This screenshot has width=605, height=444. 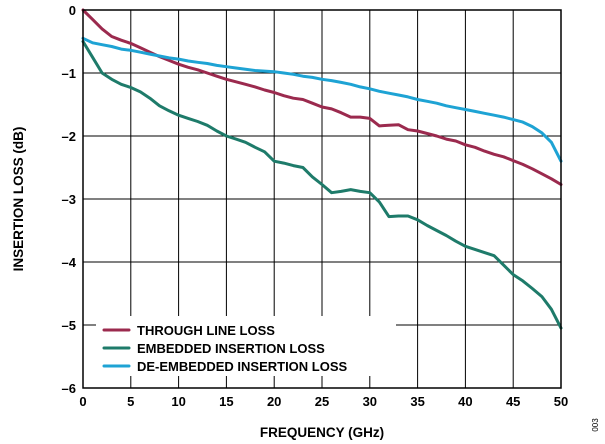 I want to click on legend-background, so click(x=246, y=346).